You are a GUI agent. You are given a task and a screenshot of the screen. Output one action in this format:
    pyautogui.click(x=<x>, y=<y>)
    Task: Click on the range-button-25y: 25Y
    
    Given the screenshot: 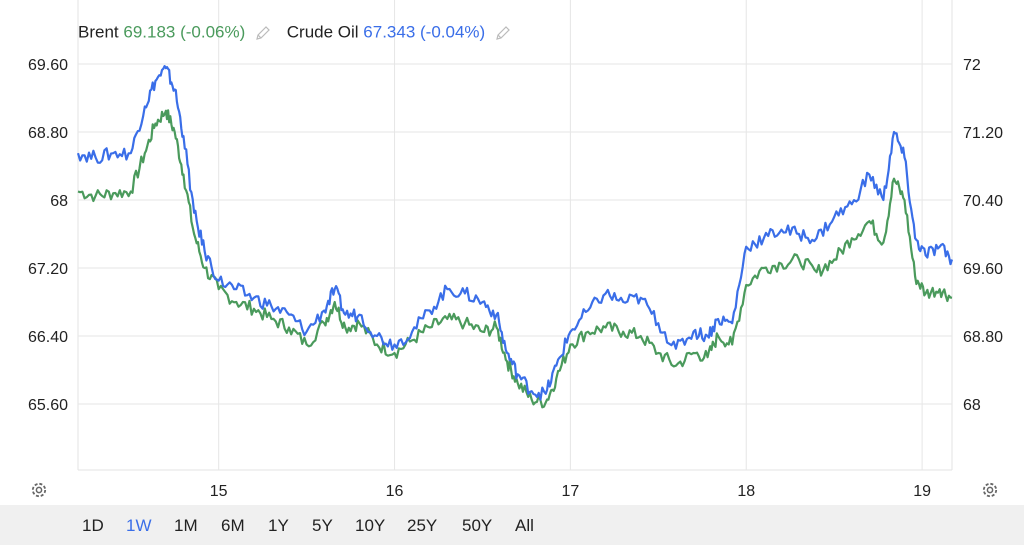 What is the action you would take?
    pyautogui.click(x=422, y=525)
    